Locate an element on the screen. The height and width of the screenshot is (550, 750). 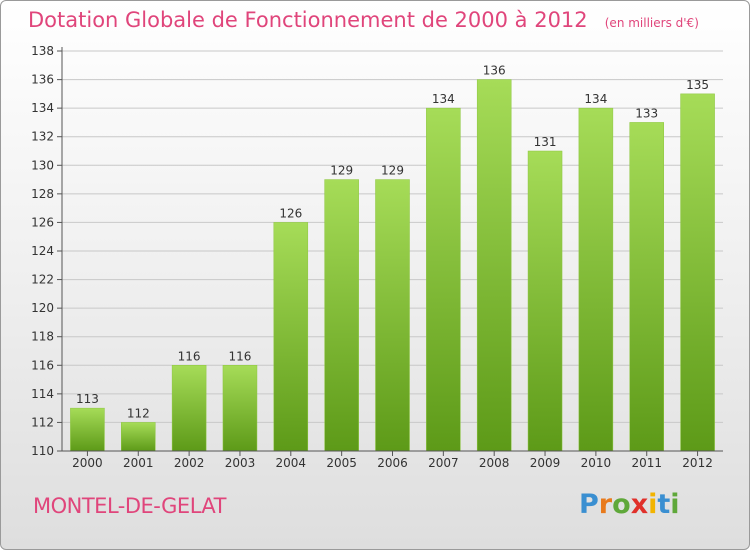
y-tick-label: 116 is located at coordinates (42, 365).